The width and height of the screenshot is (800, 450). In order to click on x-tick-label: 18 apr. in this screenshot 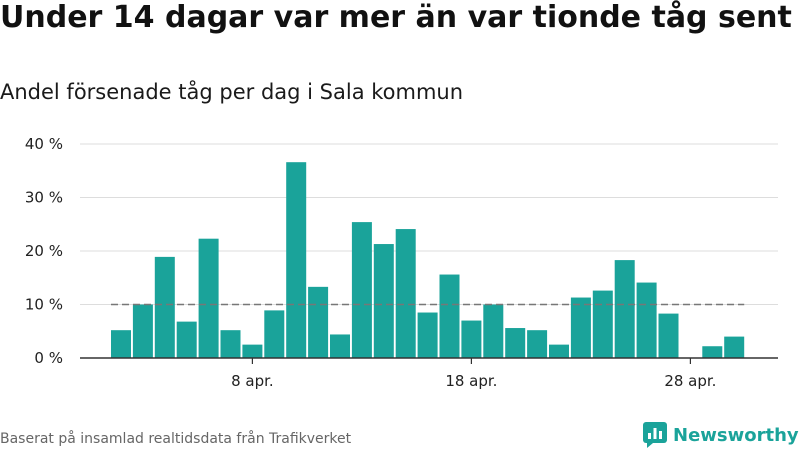, I will do `click(471, 381)`.